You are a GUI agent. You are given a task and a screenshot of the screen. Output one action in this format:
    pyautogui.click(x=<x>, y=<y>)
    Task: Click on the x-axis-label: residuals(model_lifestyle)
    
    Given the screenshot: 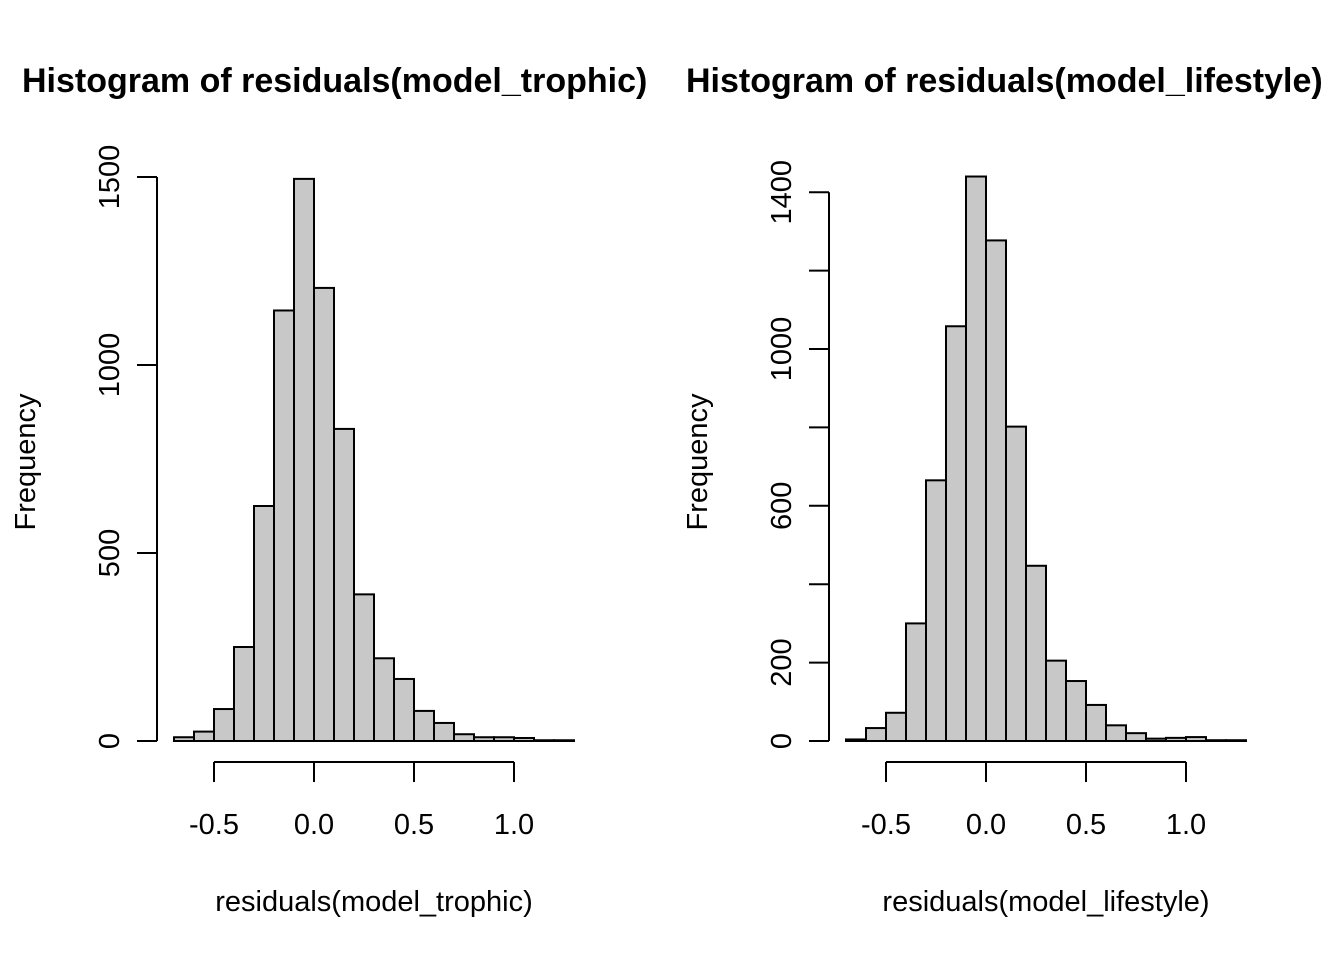 What is the action you would take?
    pyautogui.click(x=1045, y=902)
    